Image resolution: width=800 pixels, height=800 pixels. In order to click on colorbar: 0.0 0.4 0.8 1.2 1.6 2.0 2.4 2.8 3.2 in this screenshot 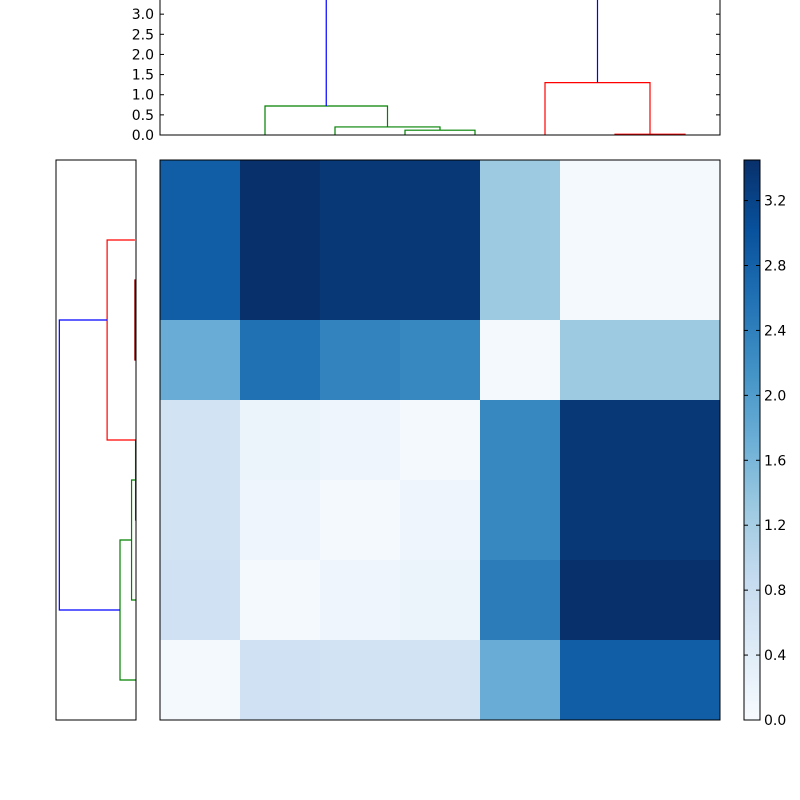, I will do `click(764, 444)`.